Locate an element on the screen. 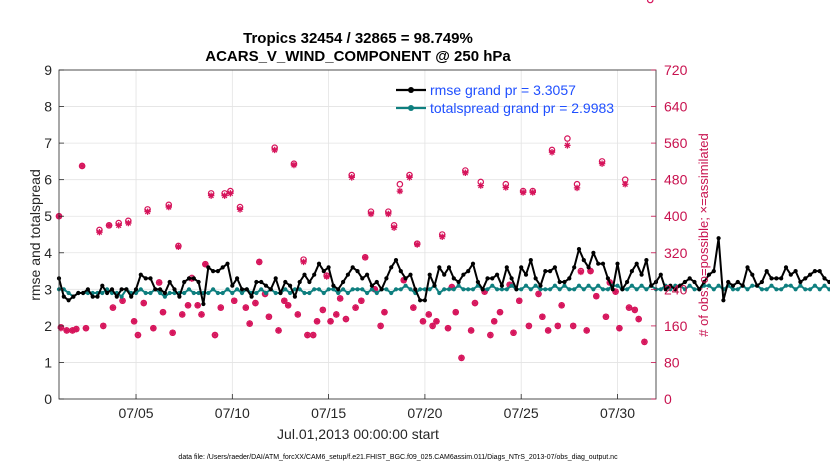 The image size is (830, 470). legend-spread-marker is located at coordinates (411, 108).